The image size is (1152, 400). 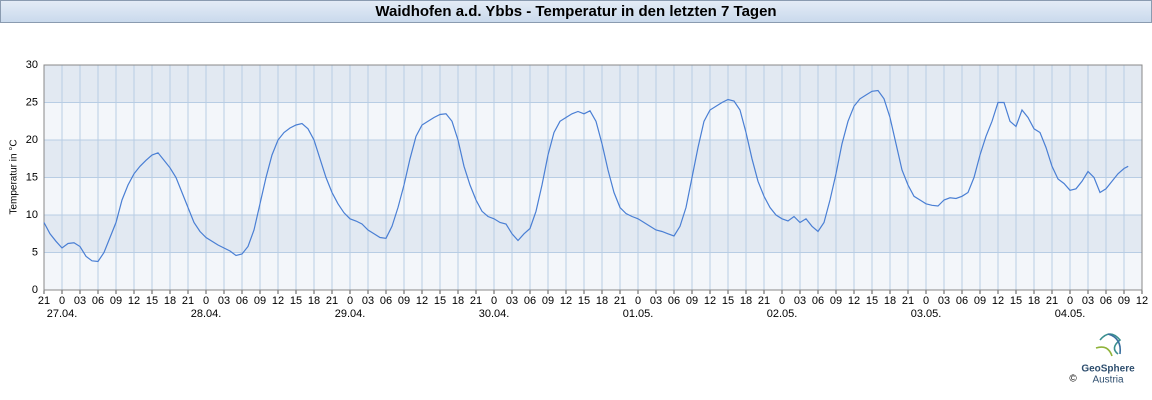 I want to click on y-tick-label: 15, so click(x=32, y=177).